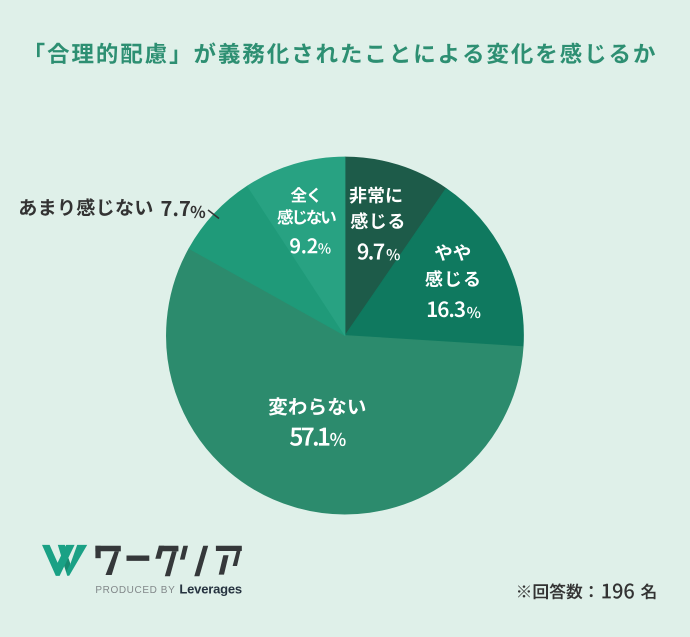  What do you see at coordinates (210, 589) in the screenshot?
I see `svg-text: Leverages` at bounding box center [210, 589].